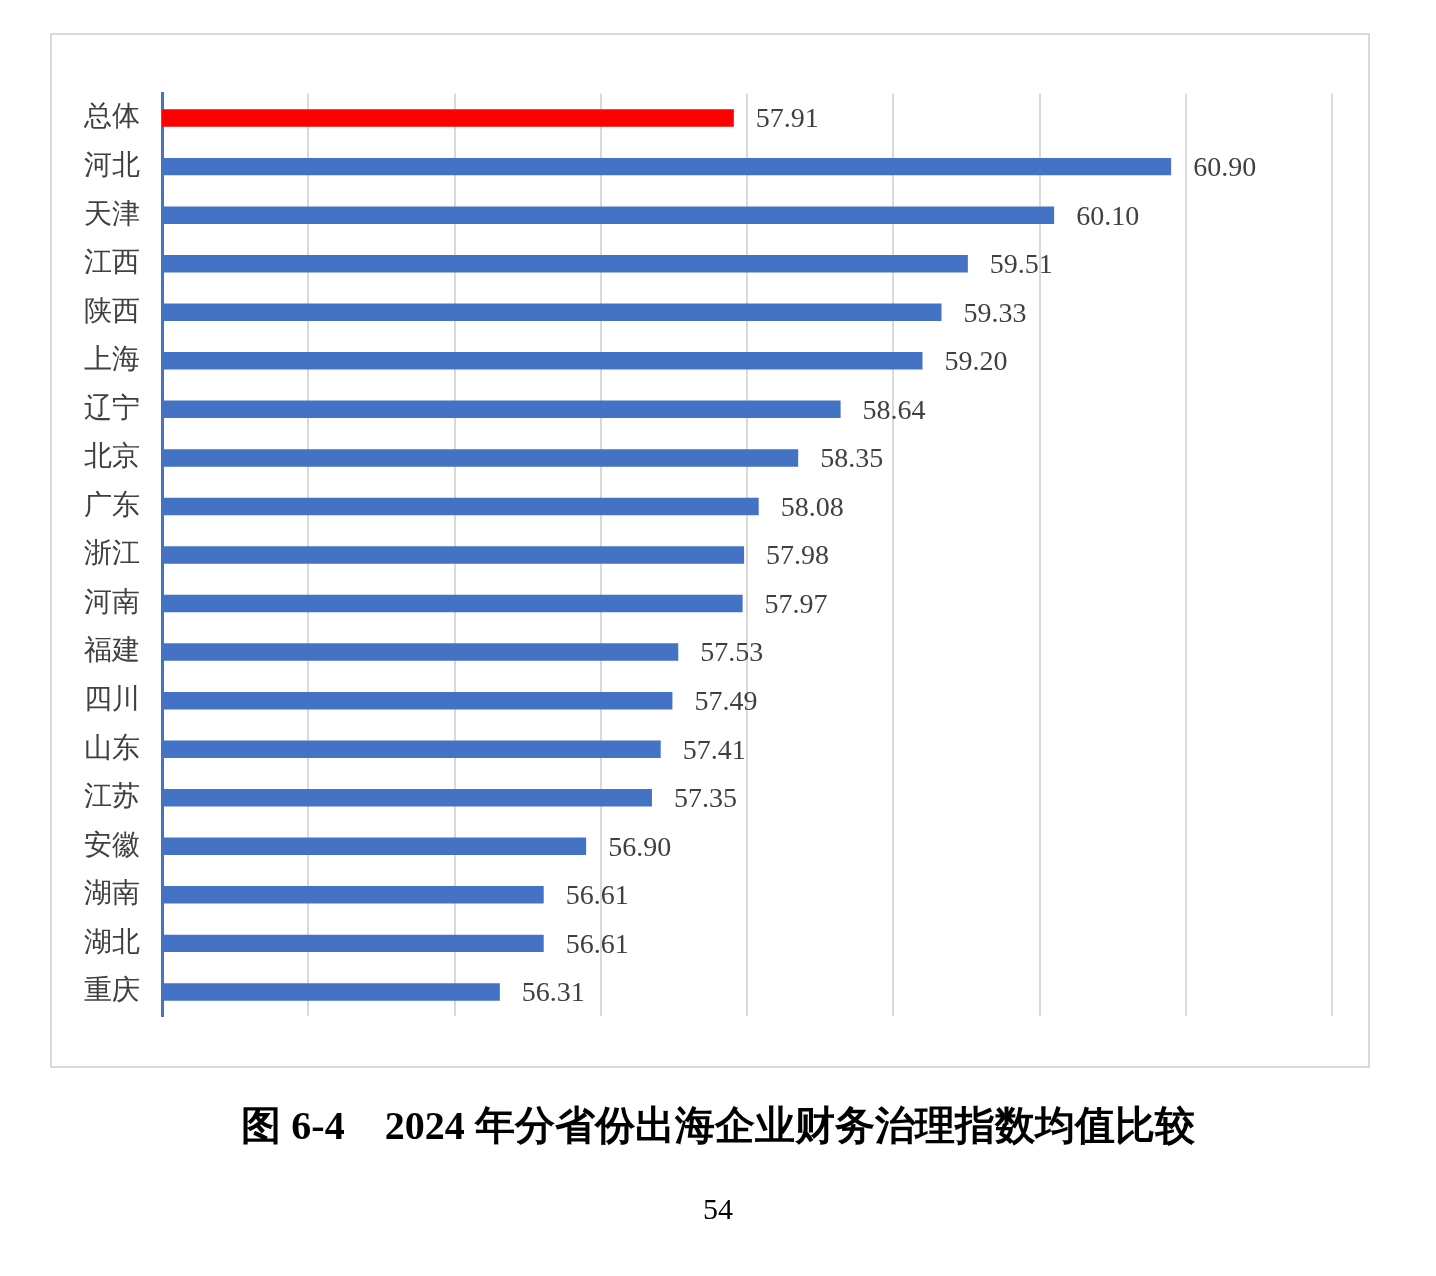 Image resolution: width=1436 pixels, height=1276 pixels. I want to click on y-tick-label: 河北, so click(112, 164).